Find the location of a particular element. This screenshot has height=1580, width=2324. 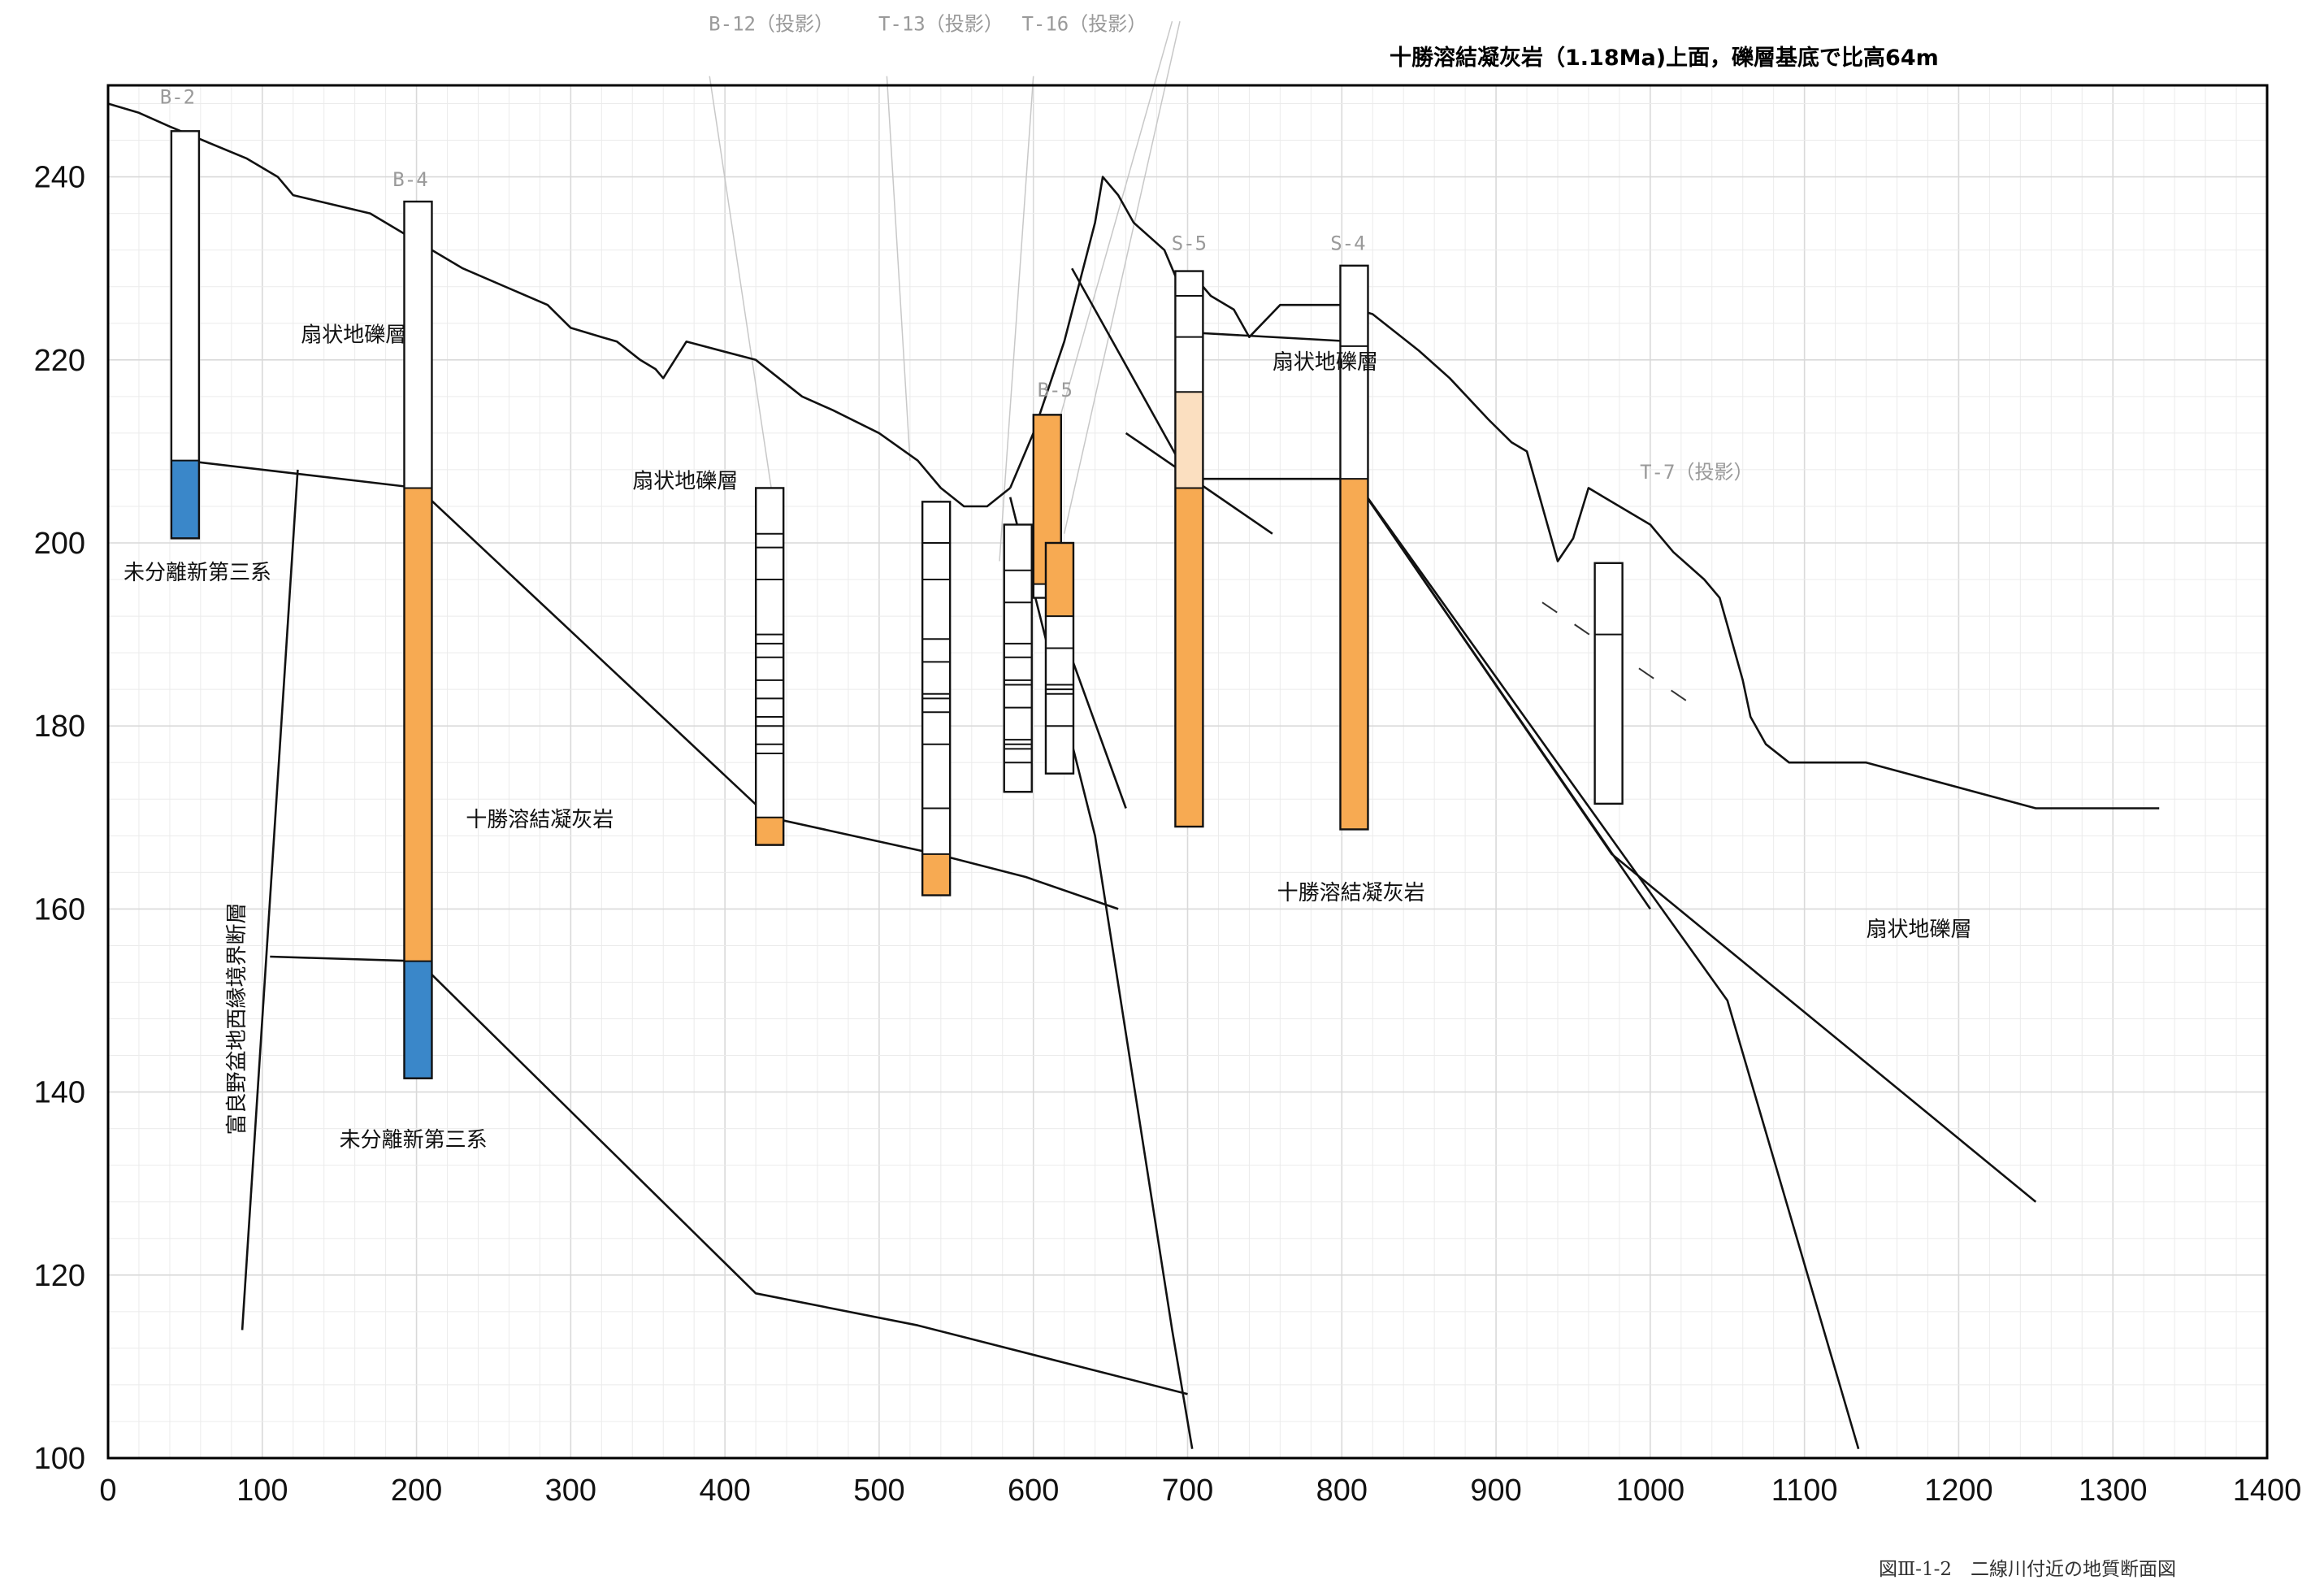

borehole-label: S-5 is located at coordinates (1189, 243).